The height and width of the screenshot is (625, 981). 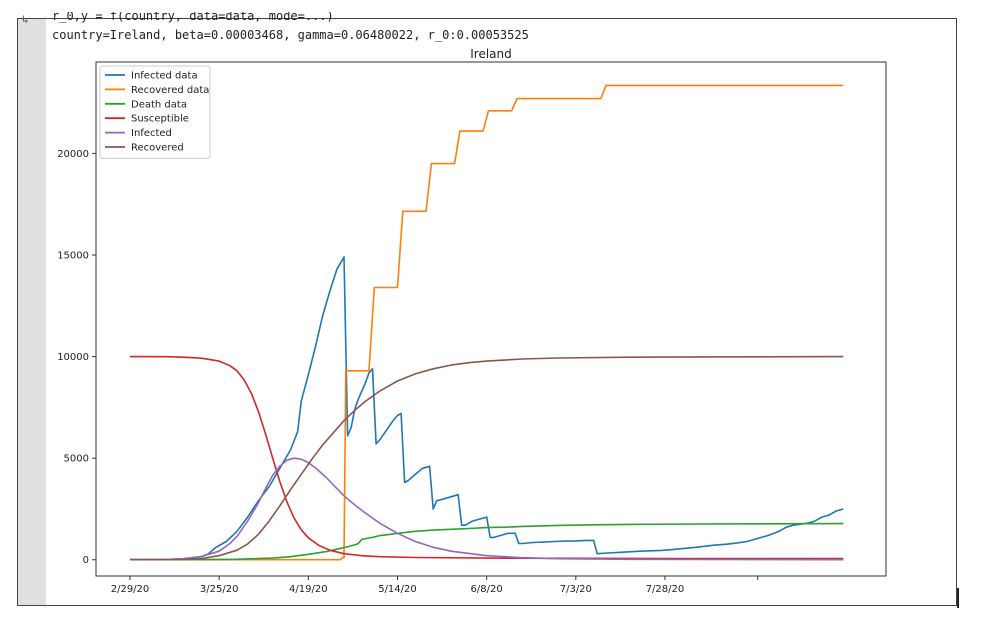 What do you see at coordinates (491, 54) in the screenshot?
I see `chart-title: Ireland` at bounding box center [491, 54].